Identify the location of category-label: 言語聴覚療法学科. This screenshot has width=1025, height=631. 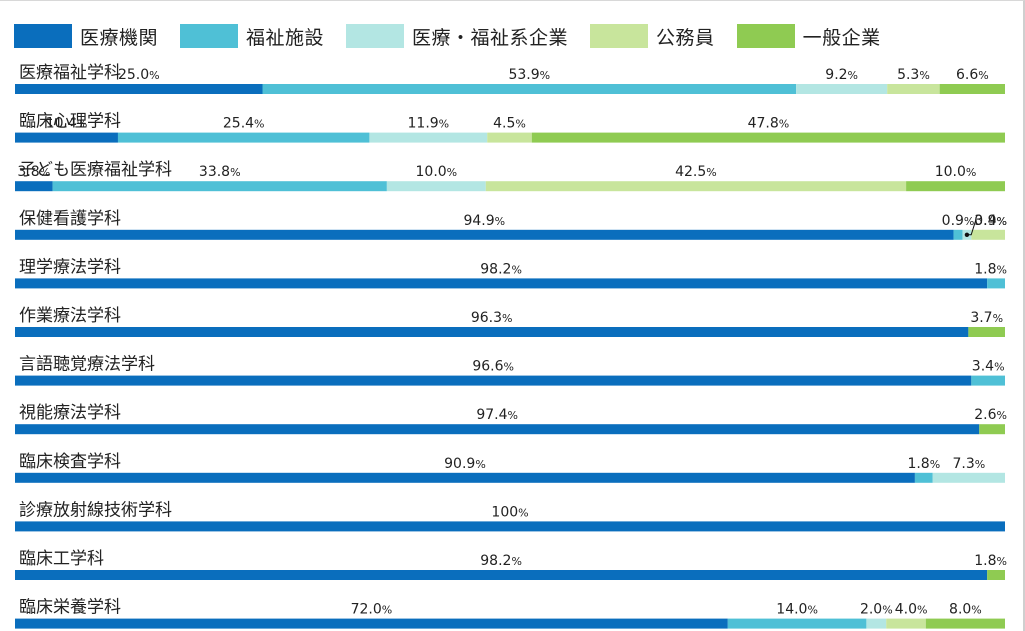
(87, 365).